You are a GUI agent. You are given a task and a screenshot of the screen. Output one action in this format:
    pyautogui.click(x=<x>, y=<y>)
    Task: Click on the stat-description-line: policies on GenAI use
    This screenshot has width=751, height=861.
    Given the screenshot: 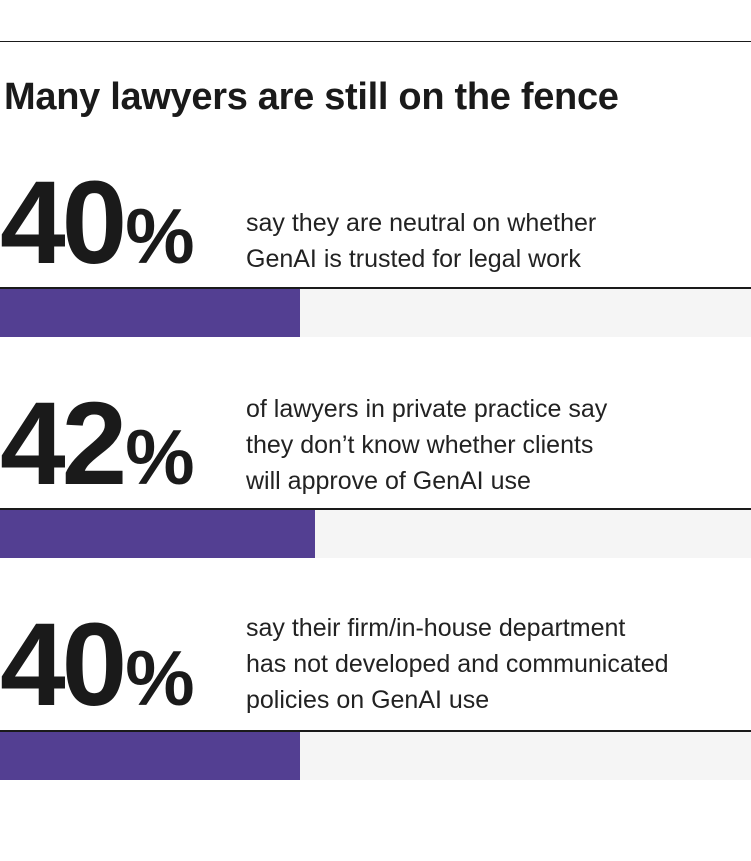 What is the action you would take?
    pyautogui.click(x=368, y=700)
    